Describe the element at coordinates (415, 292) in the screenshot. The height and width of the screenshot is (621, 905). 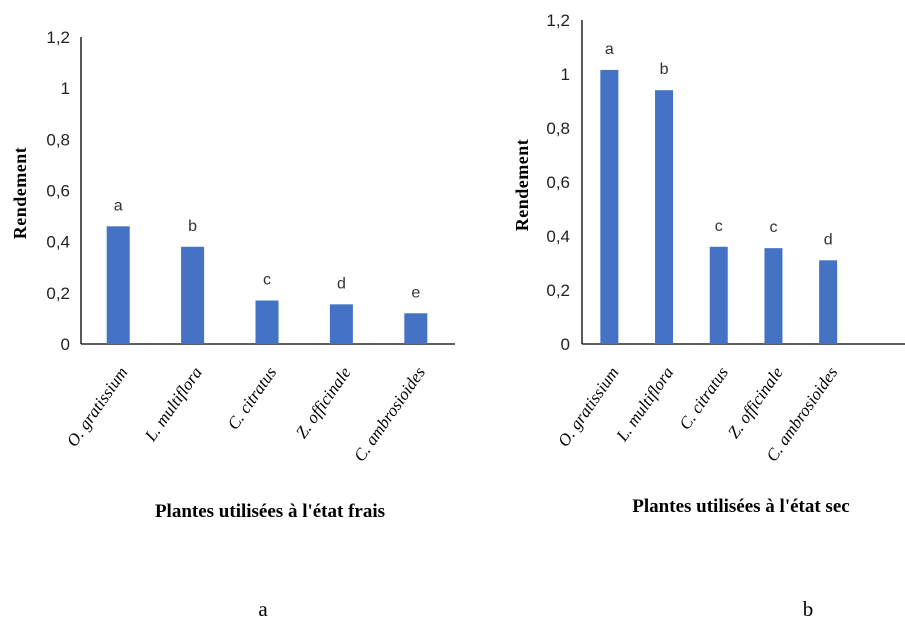
I see `bar-significance-label: e` at that location.